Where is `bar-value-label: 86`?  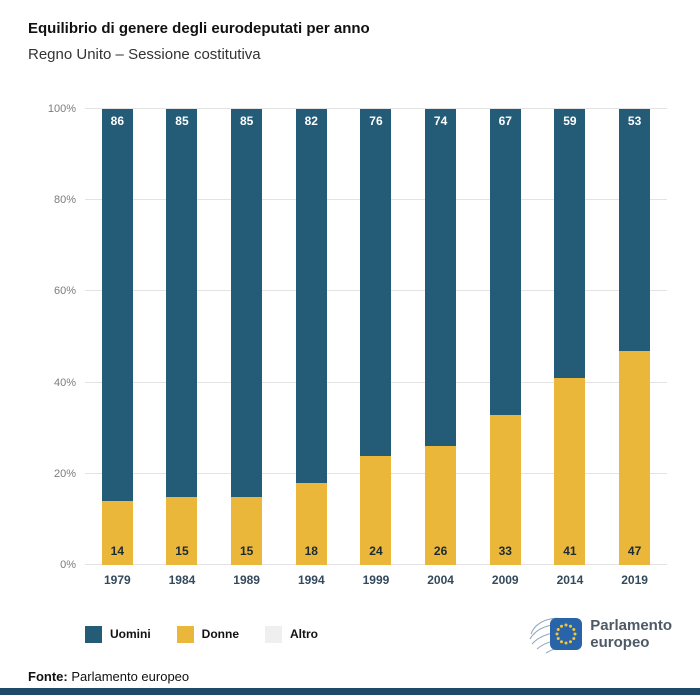
bar-value-label: 86 is located at coordinates (117, 121).